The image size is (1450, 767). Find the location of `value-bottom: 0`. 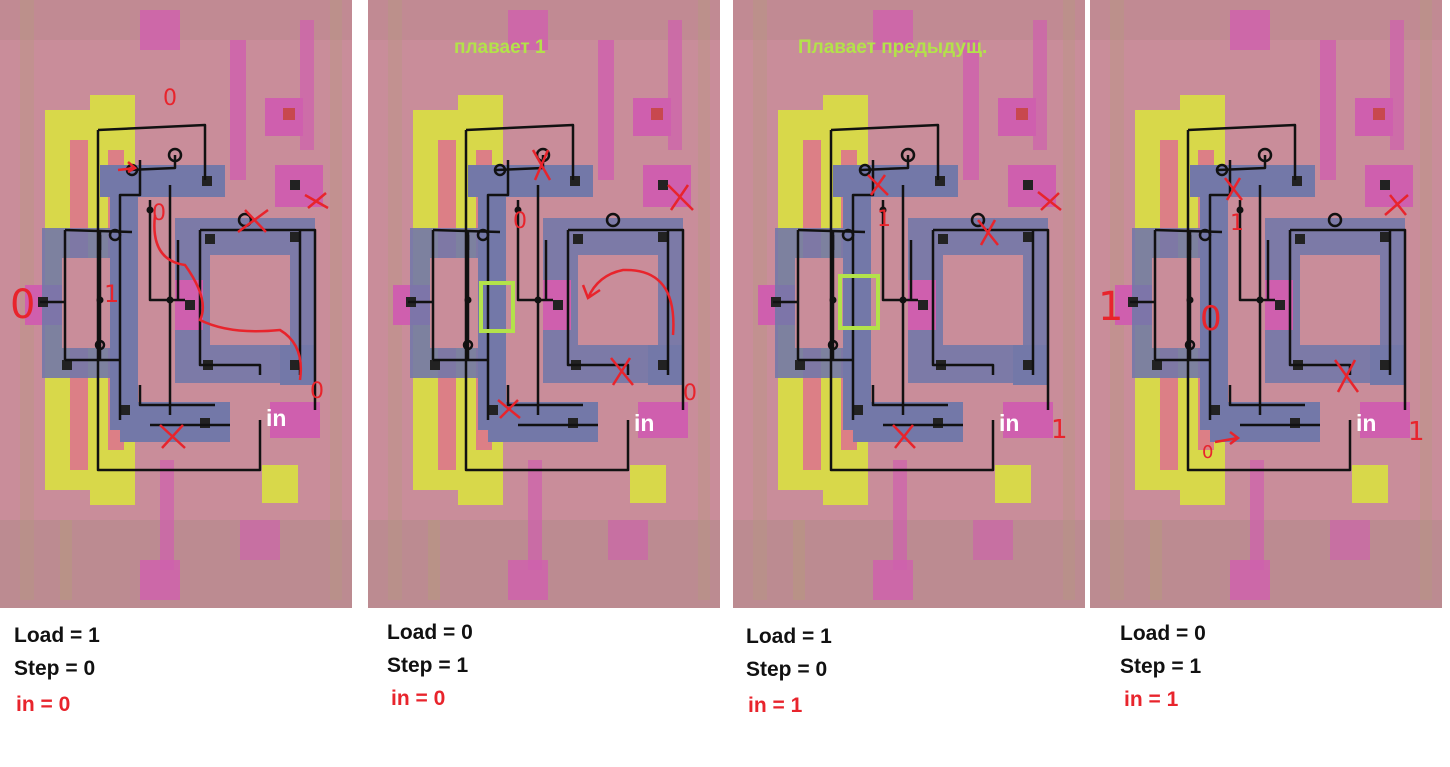

value-bottom: 0 is located at coordinates (1207, 452).